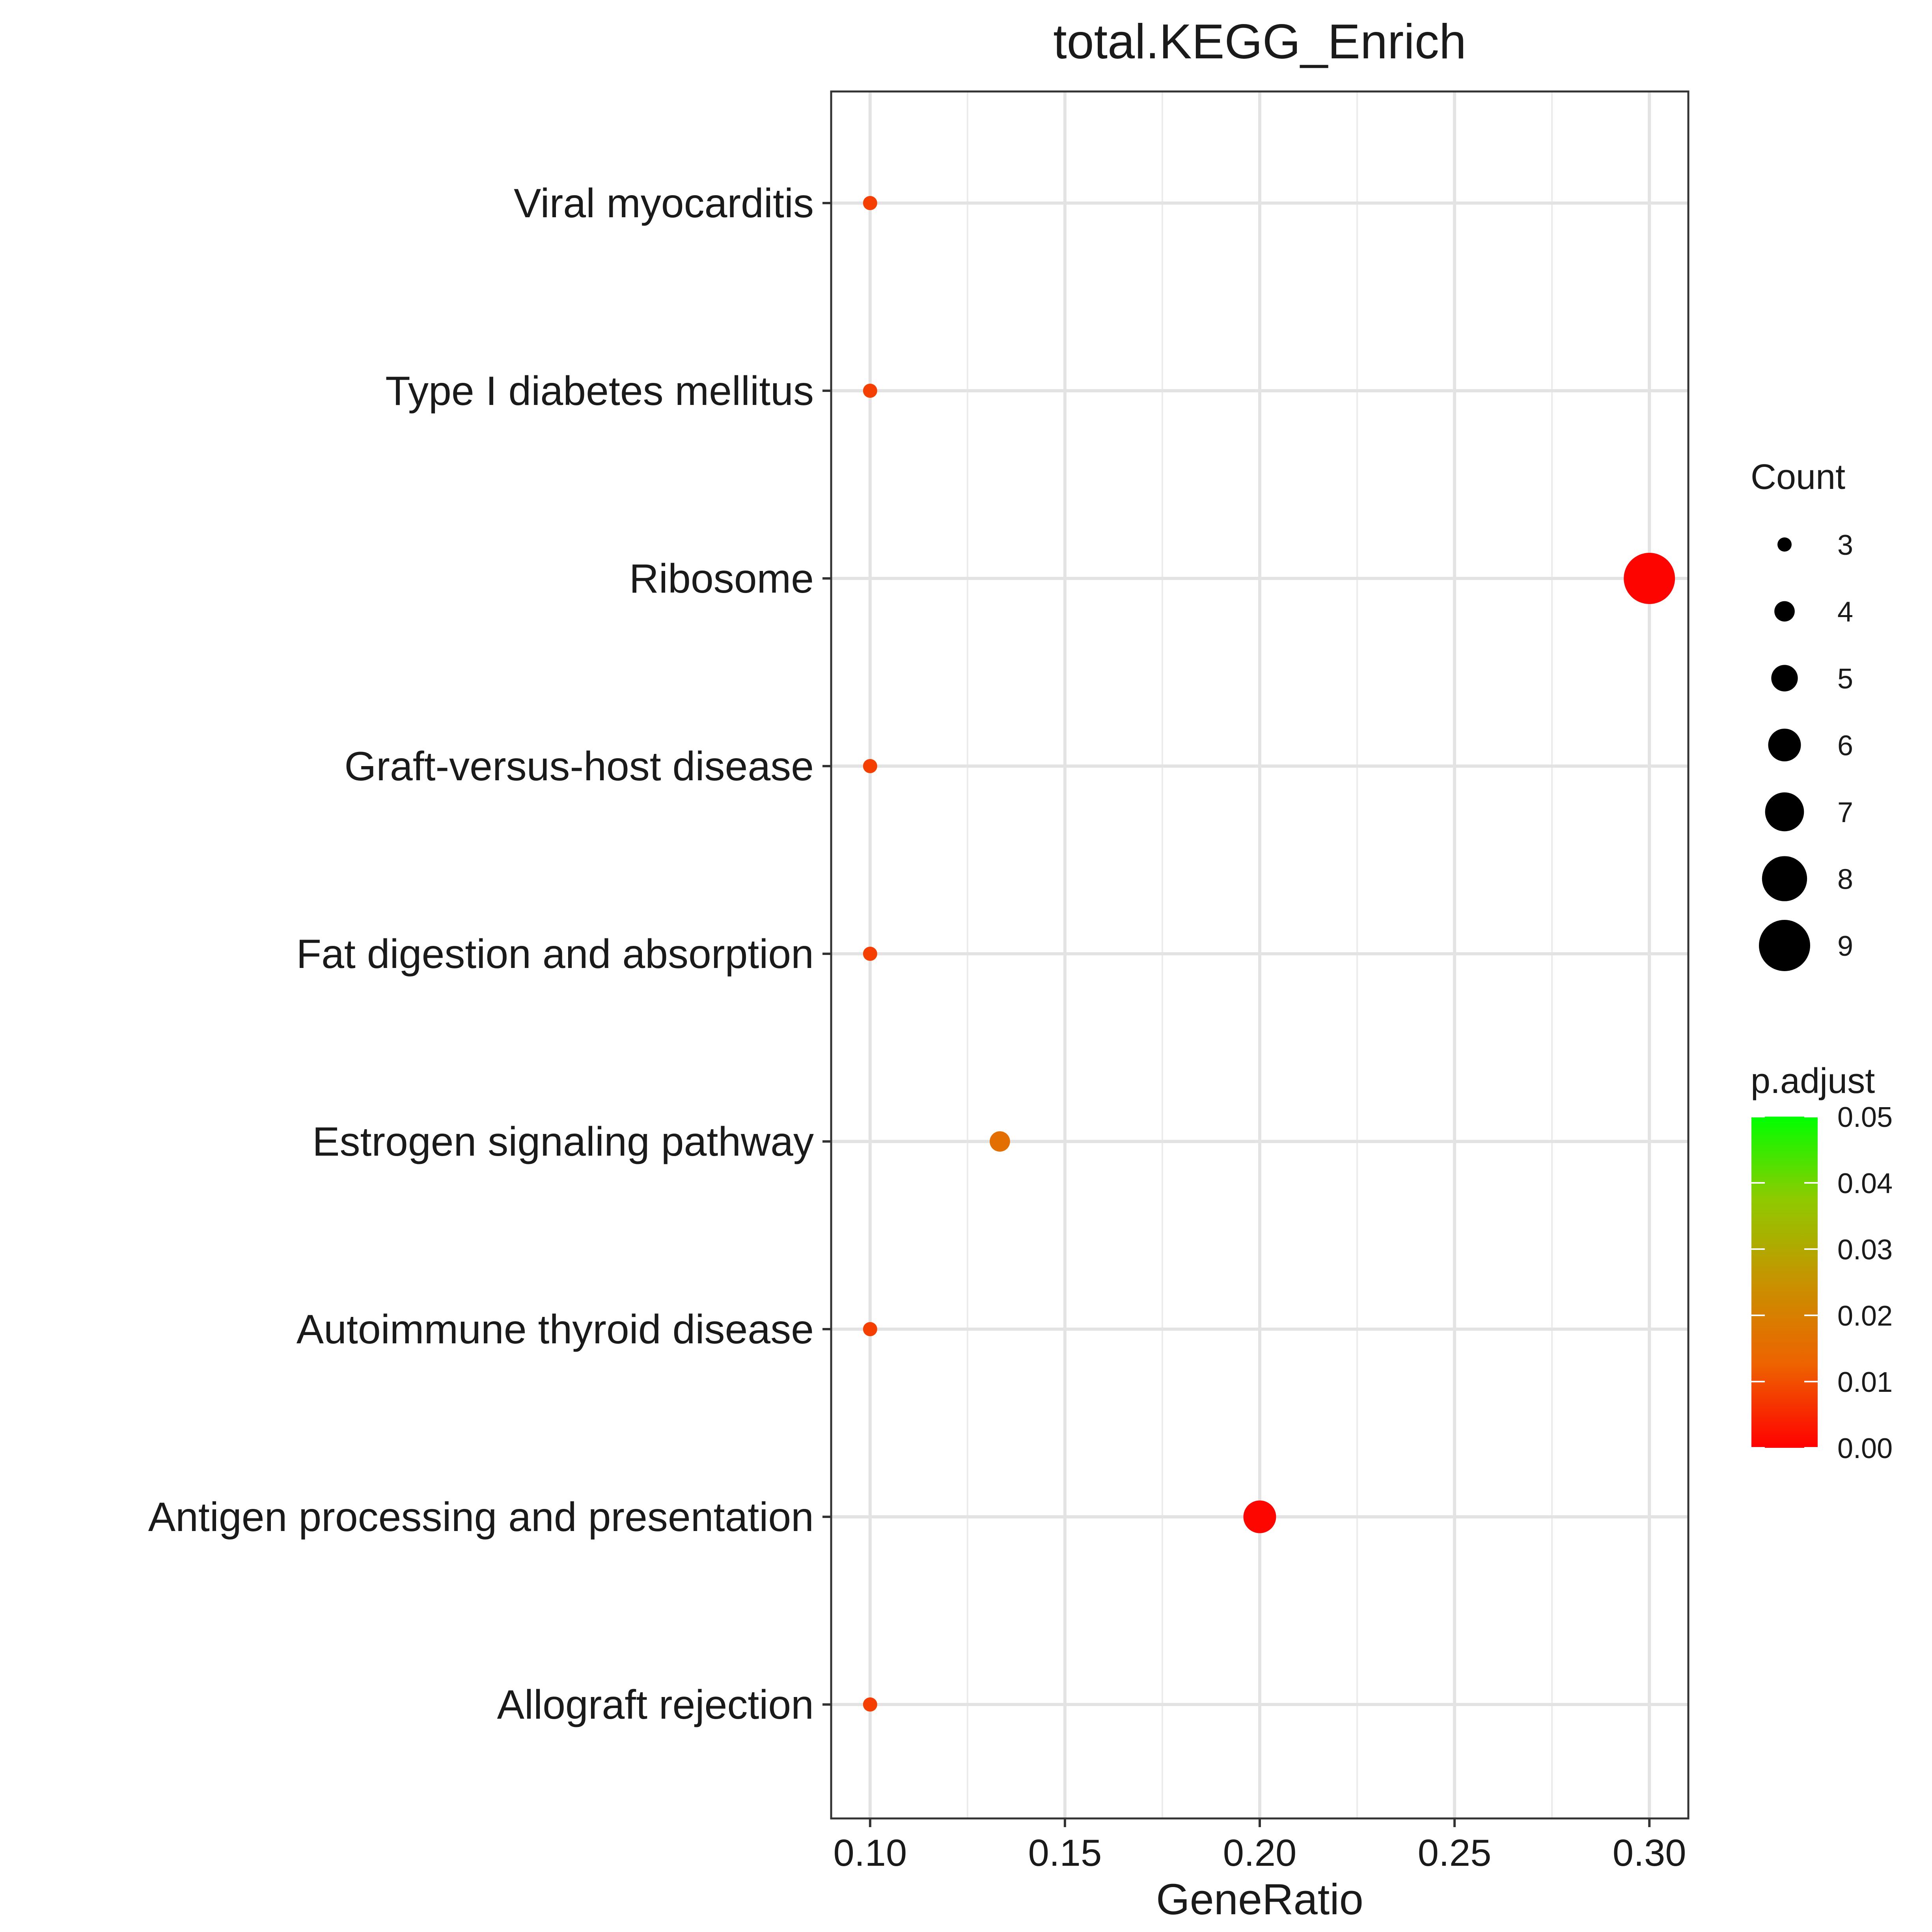 The width and height of the screenshot is (1932, 1932). Describe the element at coordinates (1845, 746) in the screenshot. I see `size-legend-label: 6` at that location.